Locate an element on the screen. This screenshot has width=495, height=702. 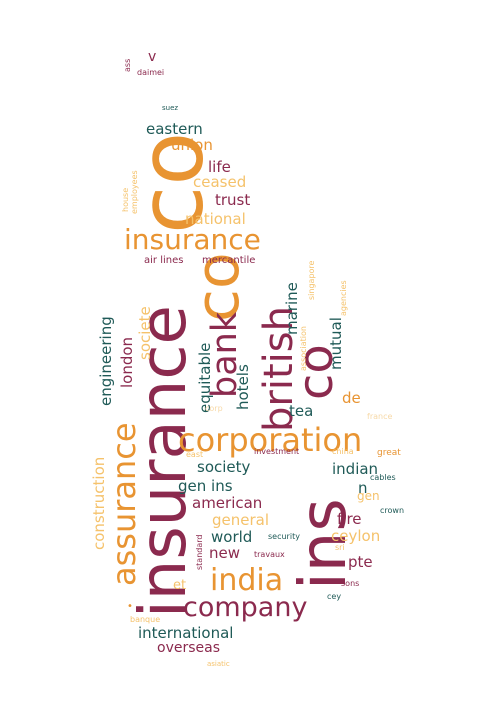
word-de: de is located at coordinates (351, 398).